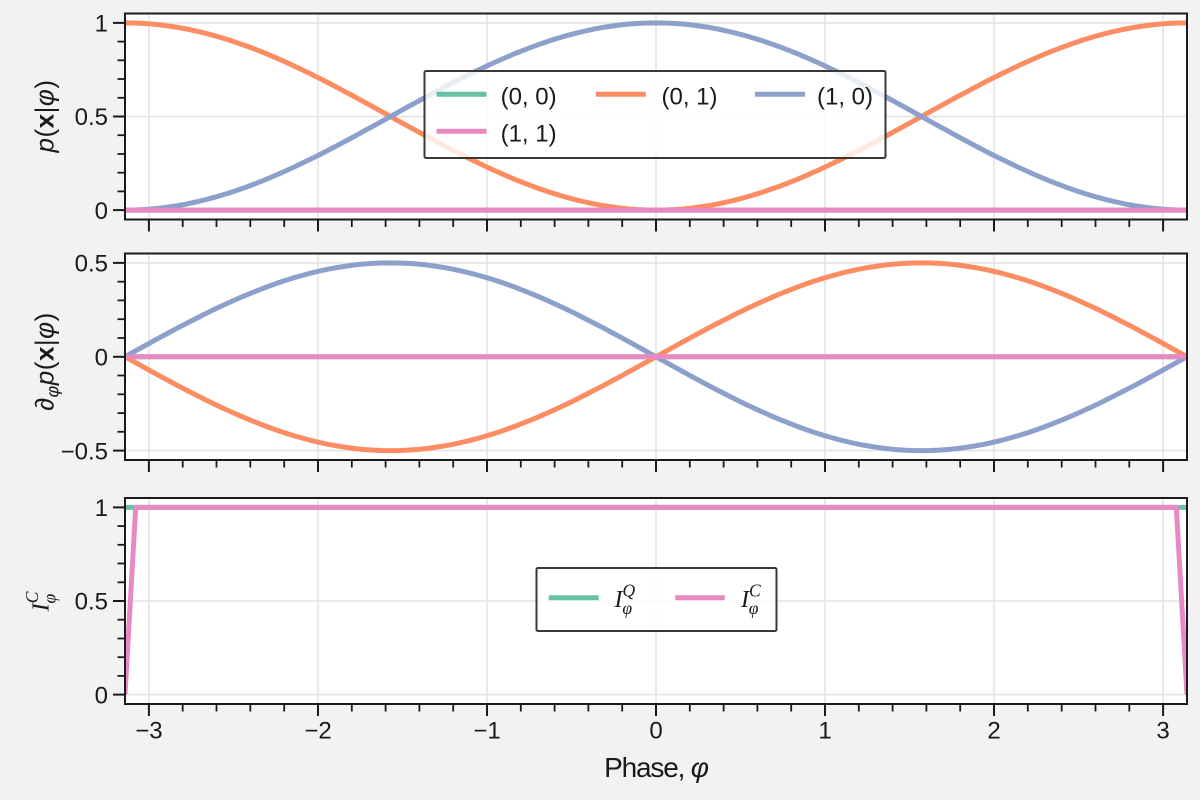 The image size is (1200, 800). Describe the element at coordinates (84, 451) in the screenshot. I see `svg-text: −0.5` at that location.